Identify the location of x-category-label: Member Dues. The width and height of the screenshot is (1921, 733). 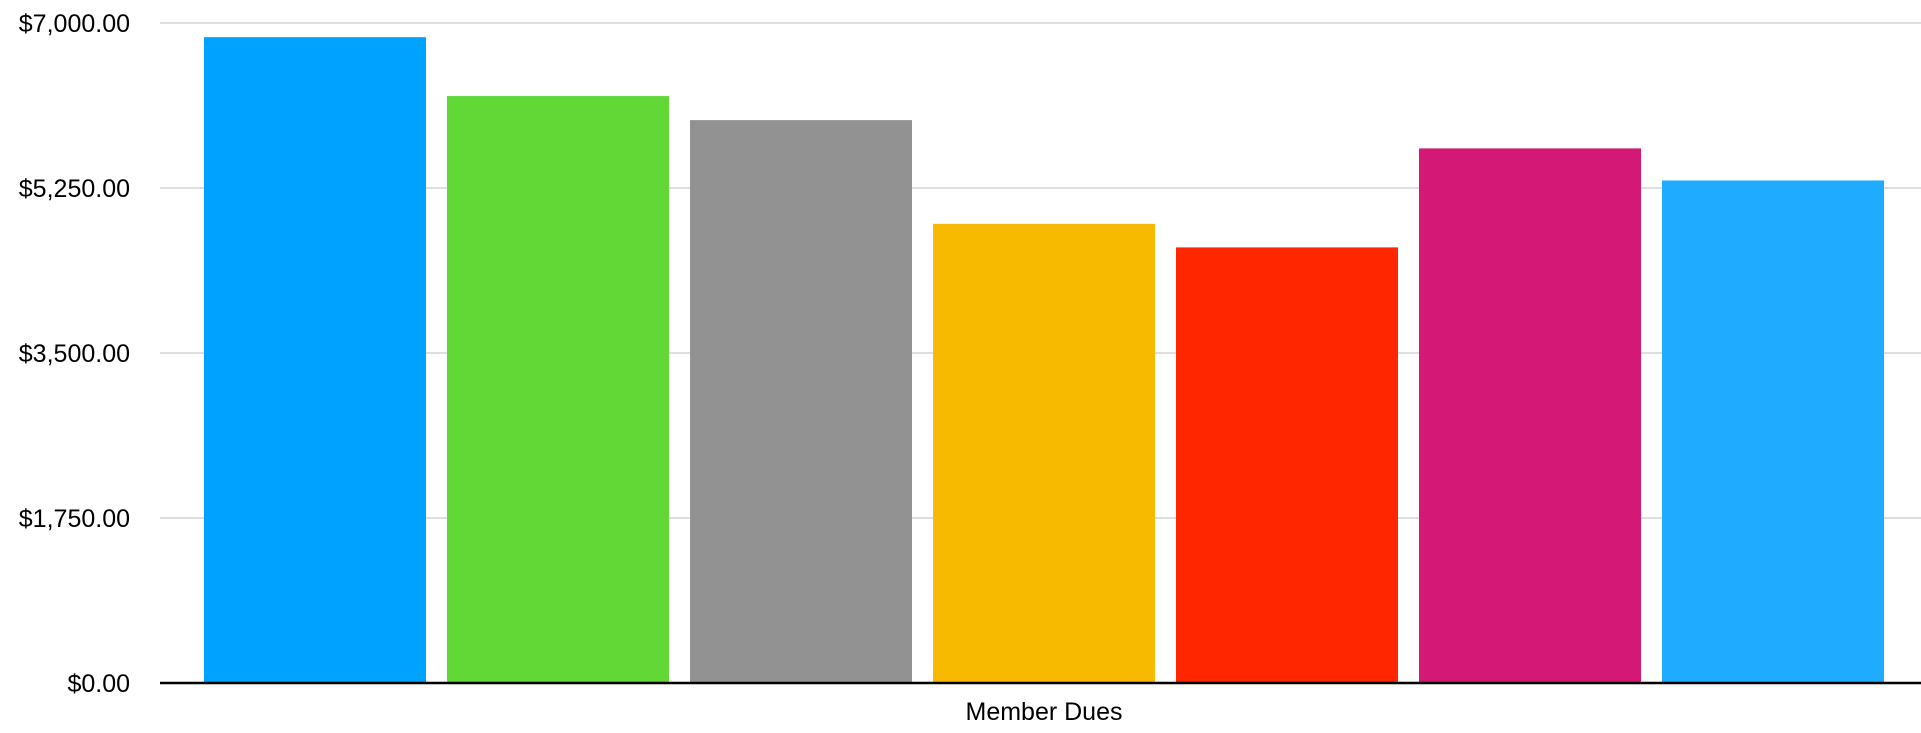
(1044, 712).